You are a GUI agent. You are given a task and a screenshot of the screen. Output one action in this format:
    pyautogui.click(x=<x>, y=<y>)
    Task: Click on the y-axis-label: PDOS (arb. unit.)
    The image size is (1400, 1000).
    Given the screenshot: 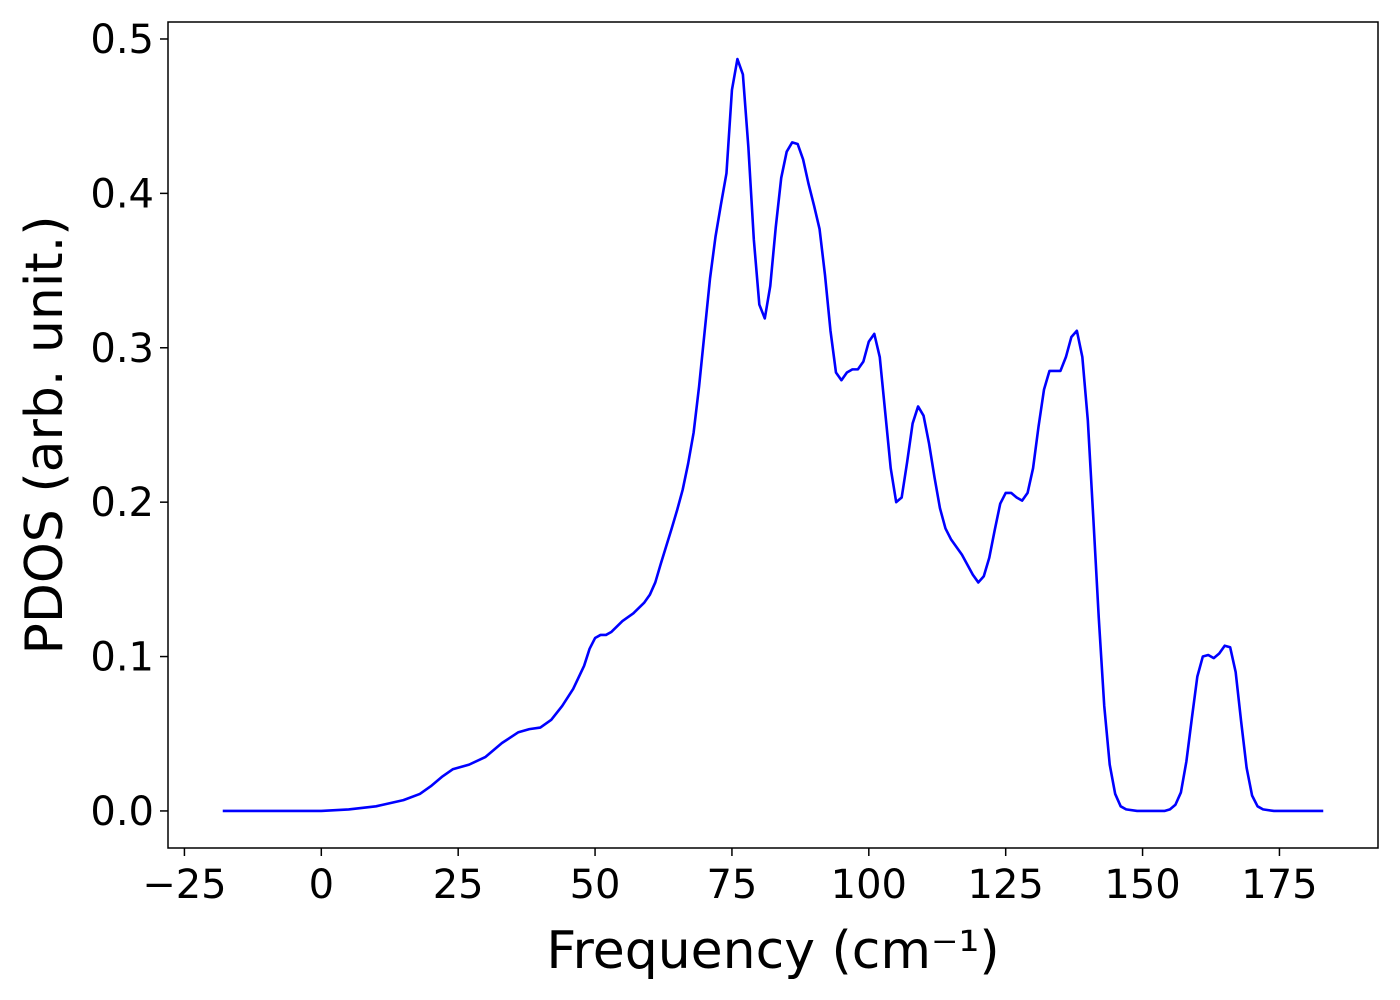 What is the action you would take?
    pyautogui.click(x=45, y=434)
    